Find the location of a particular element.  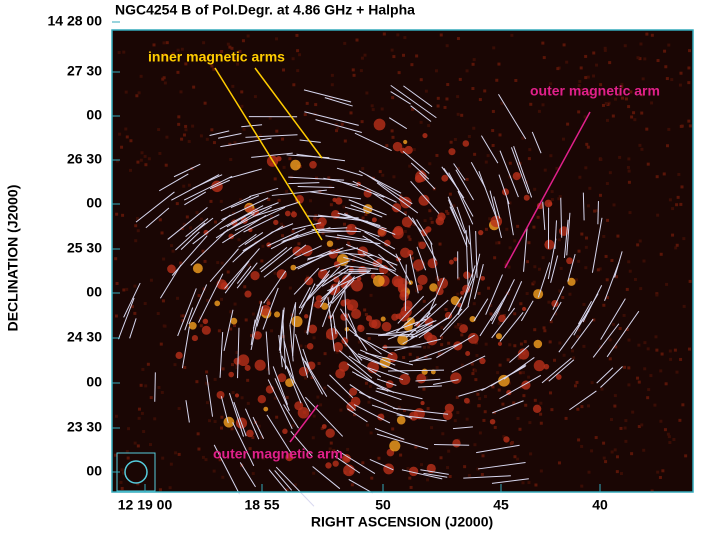

pointer is located at coordinates (288, 113).